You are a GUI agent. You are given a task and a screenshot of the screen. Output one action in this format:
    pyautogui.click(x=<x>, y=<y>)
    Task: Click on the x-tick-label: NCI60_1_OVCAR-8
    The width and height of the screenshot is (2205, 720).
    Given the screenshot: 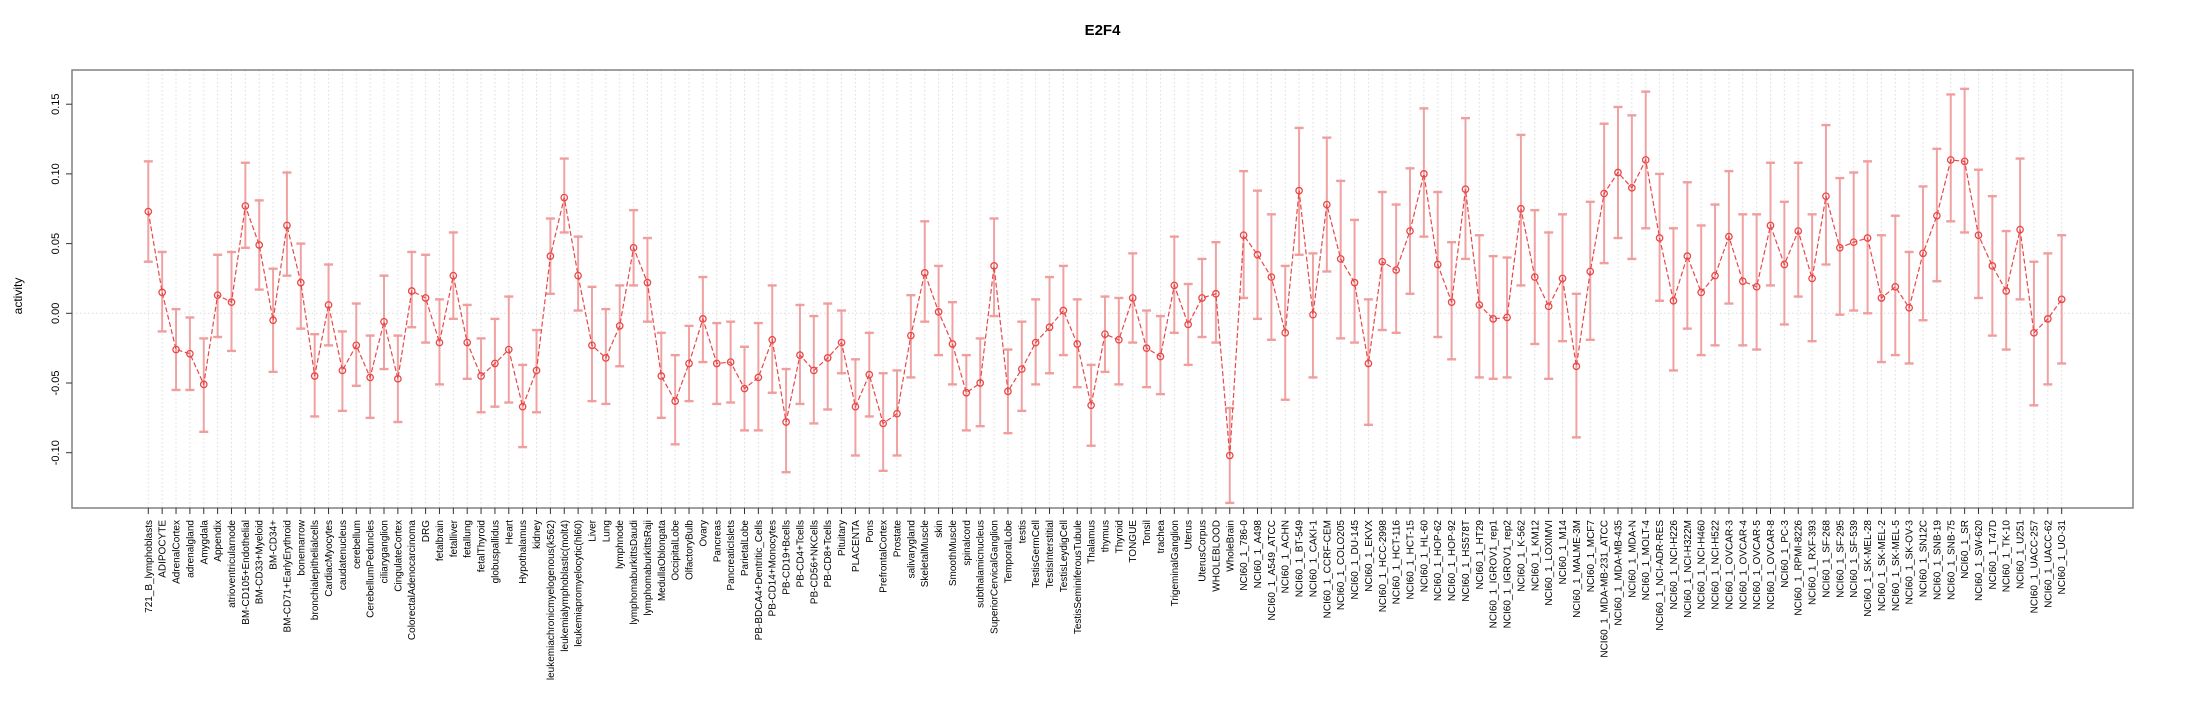 What is the action you would take?
    pyautogui.click(x=1771, y=565)
    